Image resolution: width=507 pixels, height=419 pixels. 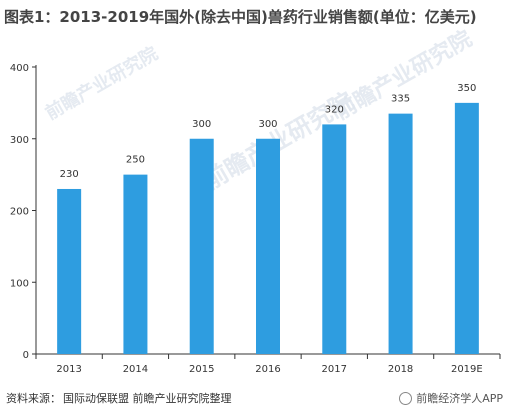 I want to click on x-tick-label: 2015, so click(x=201, y=369).